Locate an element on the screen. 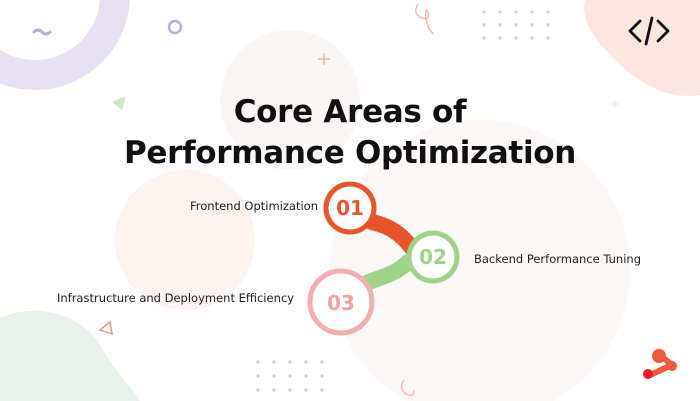 The height and width of the screenshot is (401, 700). step-number-1: 01 is located at coordinates (350, 208).